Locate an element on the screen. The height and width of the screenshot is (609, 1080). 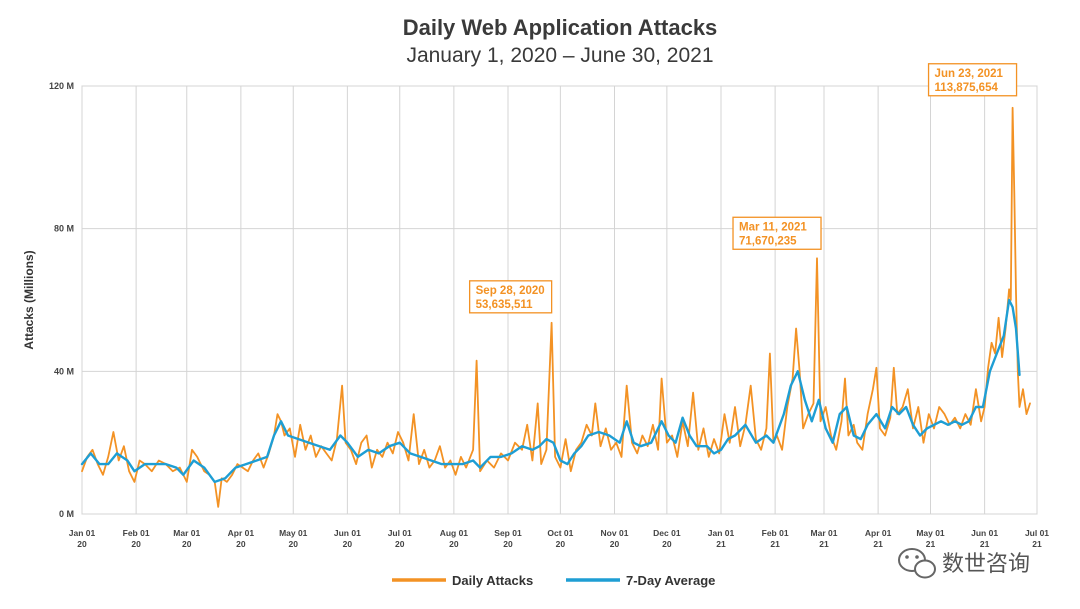
annotation-count: 71,670,235 is located at coordinates (768, 241).